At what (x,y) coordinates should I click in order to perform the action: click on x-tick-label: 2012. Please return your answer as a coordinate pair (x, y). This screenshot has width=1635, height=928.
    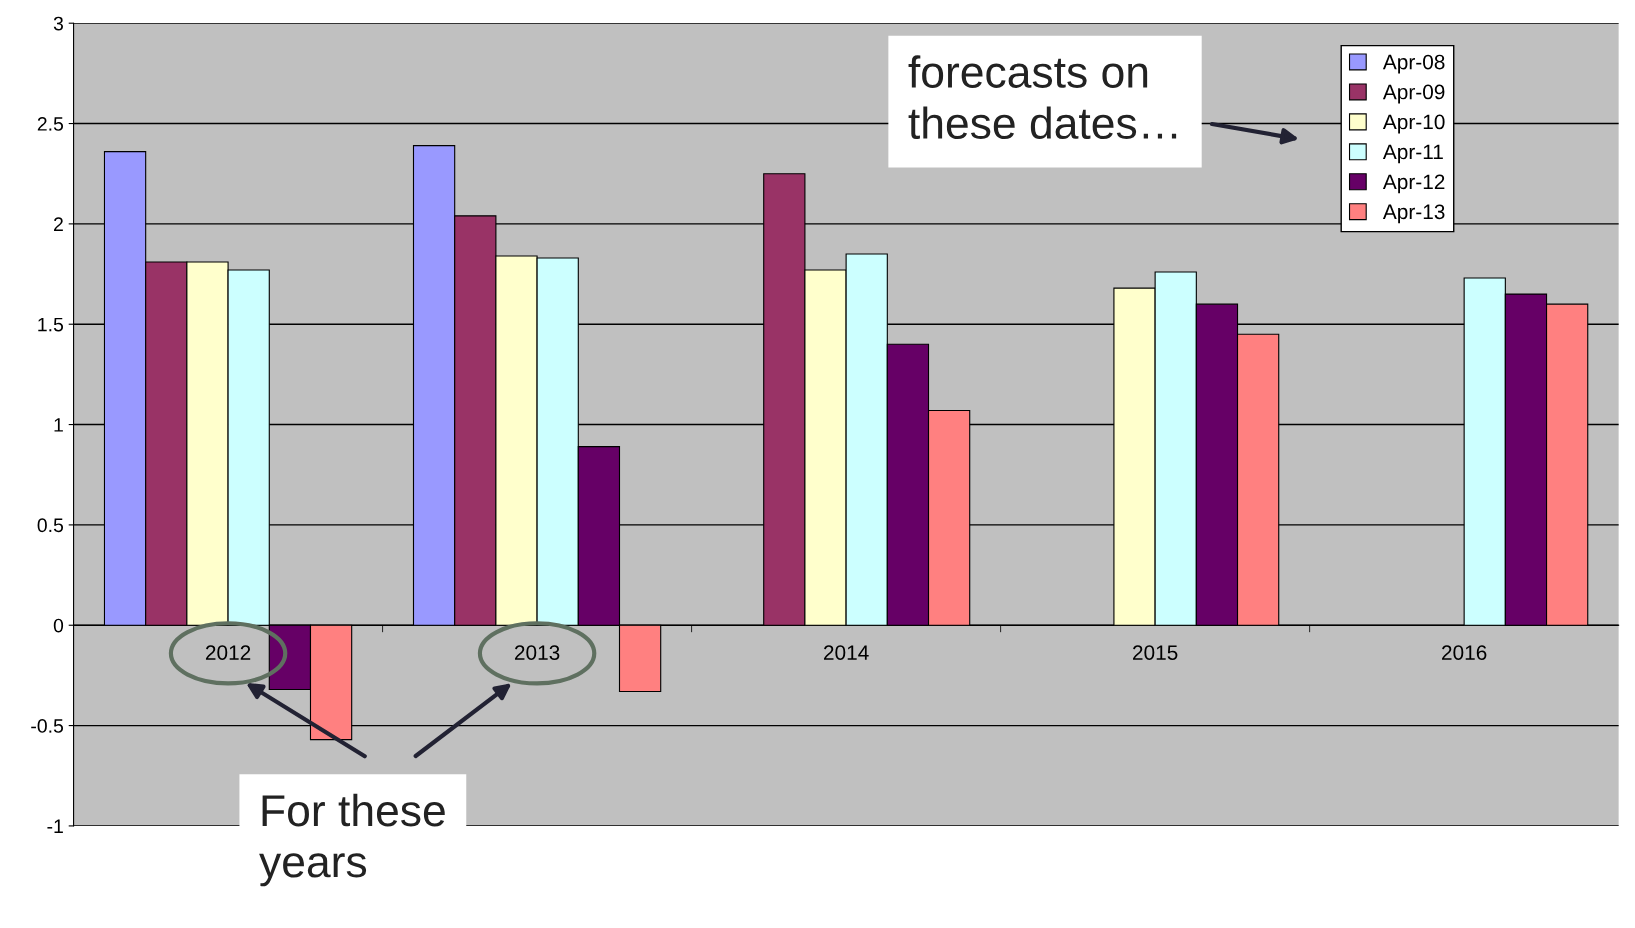
    Looking at the image, I should click on (228, 652).